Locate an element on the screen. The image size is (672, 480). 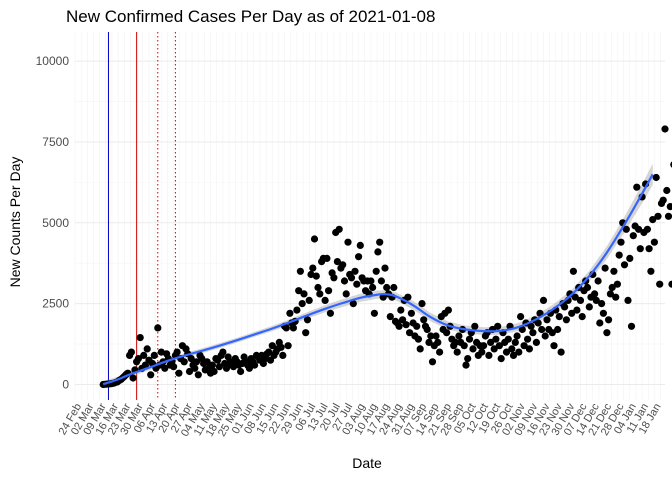
y-axis-title: New Counts Per Day is located at coordinates (15, 222).